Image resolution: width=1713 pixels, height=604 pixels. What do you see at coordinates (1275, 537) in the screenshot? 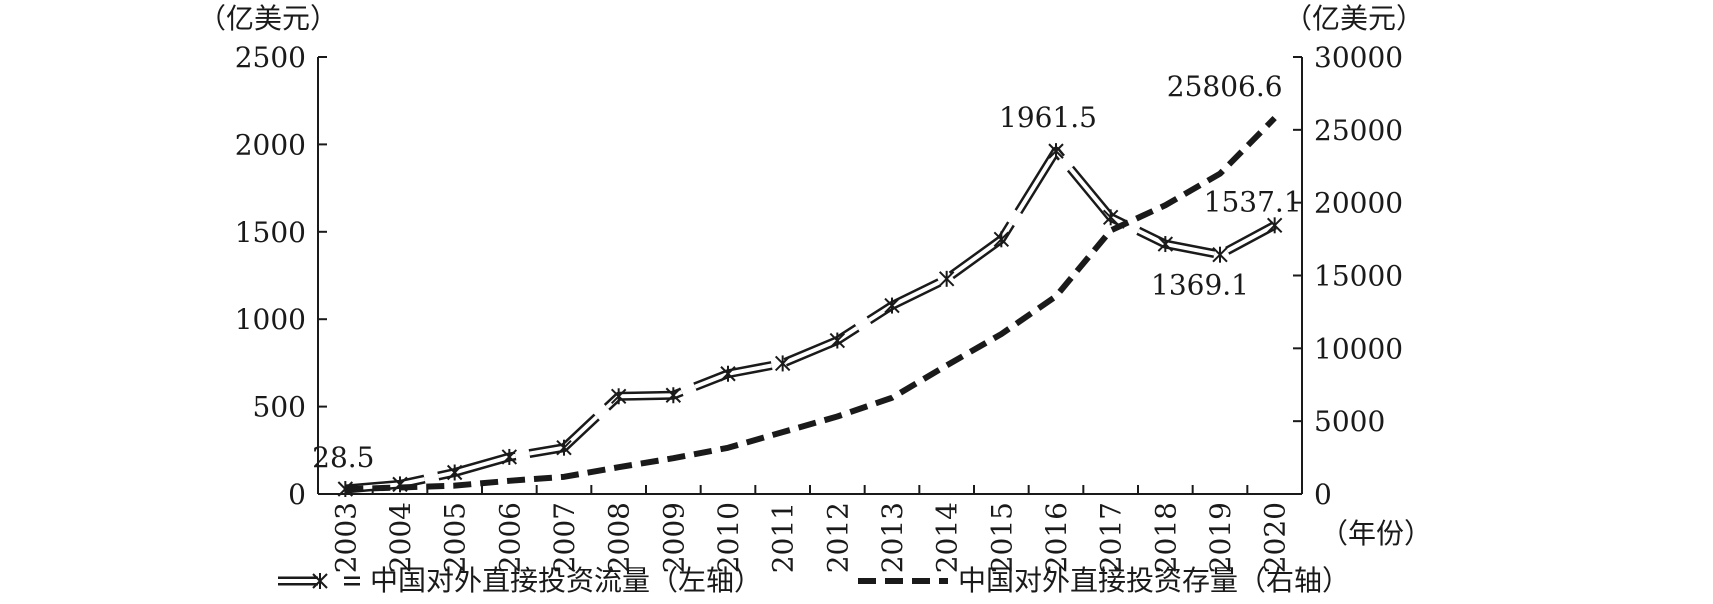
I see `x-tick-label: 2020` at bounding box center [1275, 537].